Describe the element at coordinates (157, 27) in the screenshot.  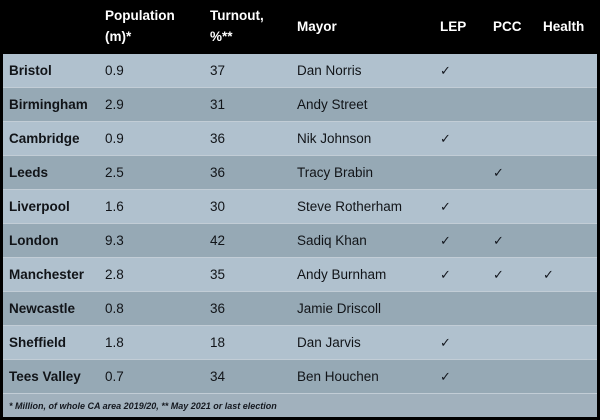
I see `column-header-population: Population (m)*` at that location.